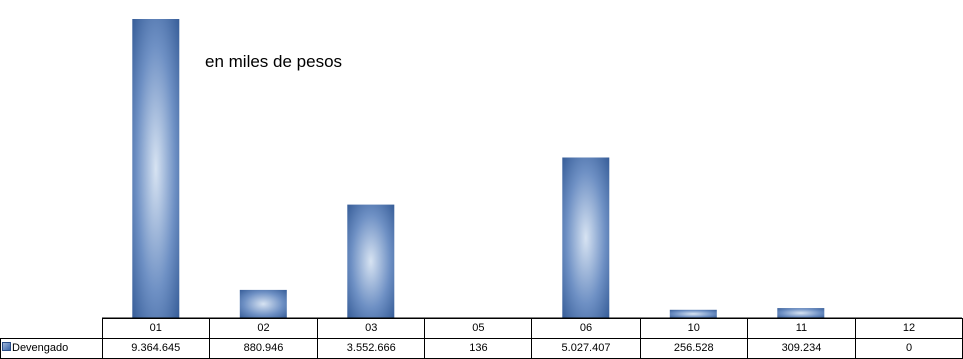  I want to click on legend-label: Devengado, so click(40, 348).